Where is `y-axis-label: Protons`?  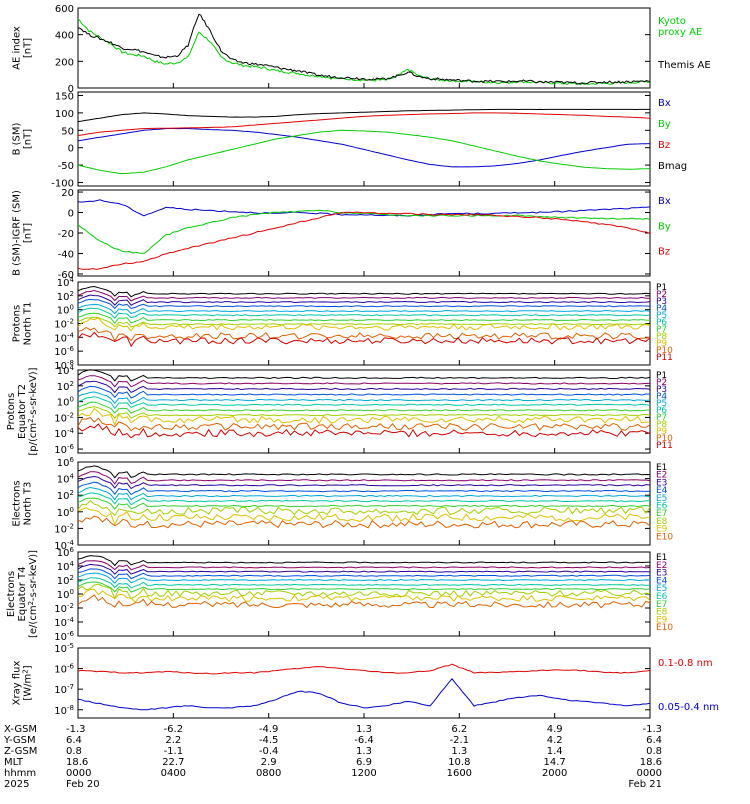
y-axis-label: Protons is located at coordinates (17, 323).